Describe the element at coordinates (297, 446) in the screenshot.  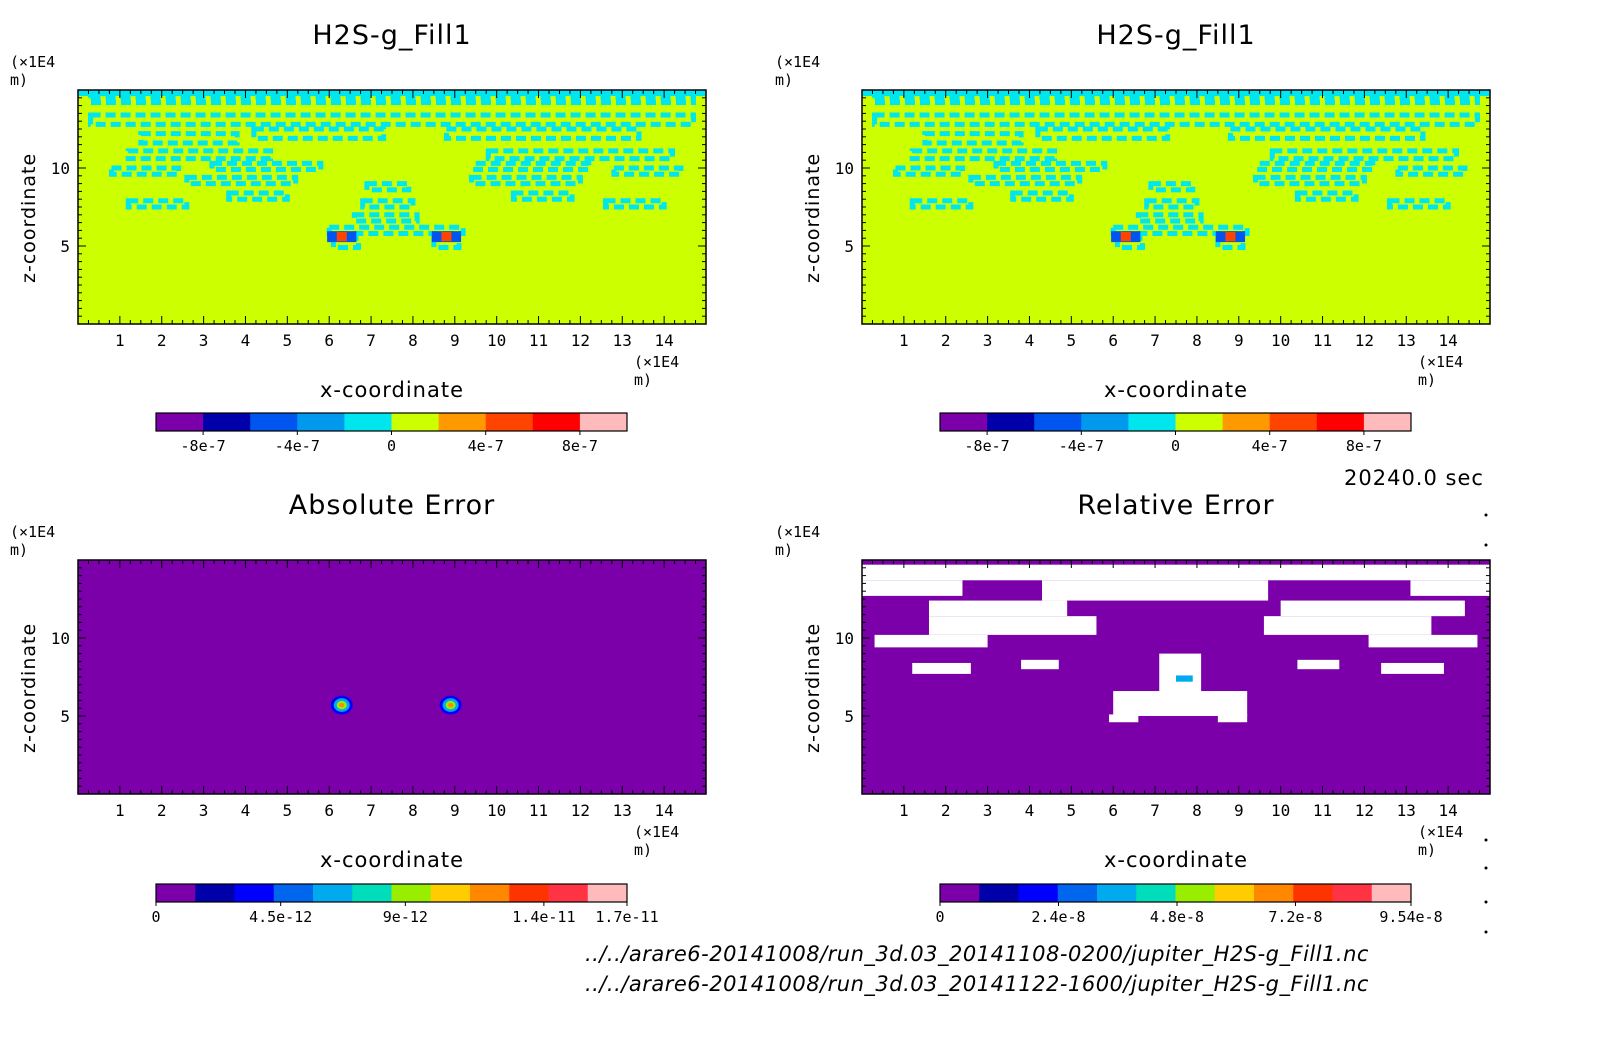
I see `colorbar-tick-label: -4e-7` at that location.